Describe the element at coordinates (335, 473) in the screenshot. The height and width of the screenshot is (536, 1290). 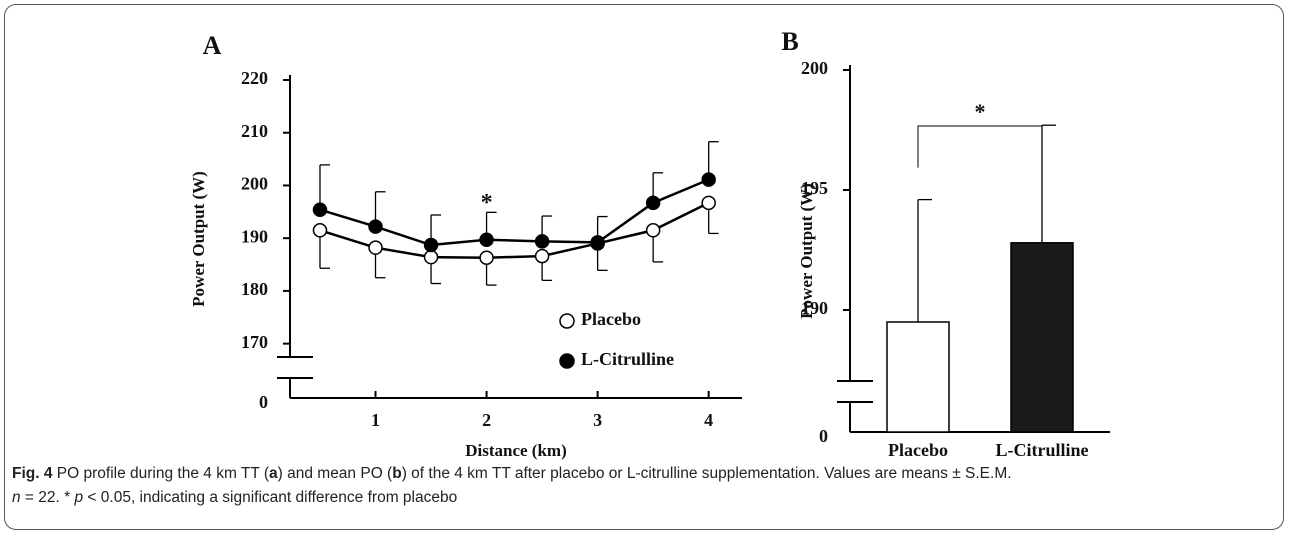
I see `caption-text: ) and mean PO (` at that location.